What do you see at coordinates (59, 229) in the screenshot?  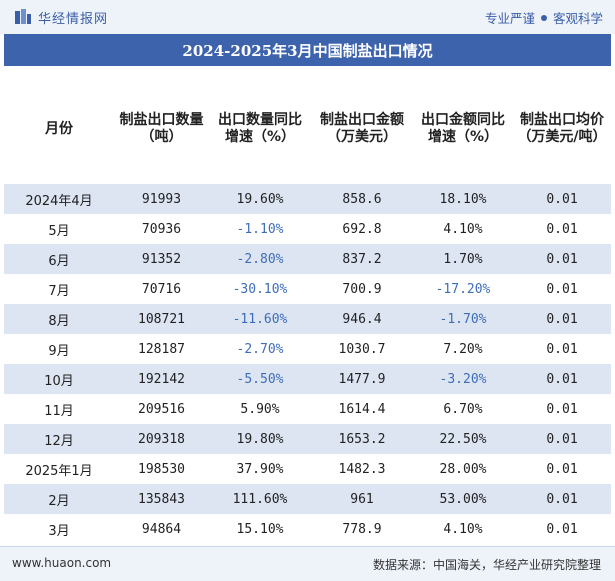 I see `cell-month: 5月` at bounding box center [59, 229].